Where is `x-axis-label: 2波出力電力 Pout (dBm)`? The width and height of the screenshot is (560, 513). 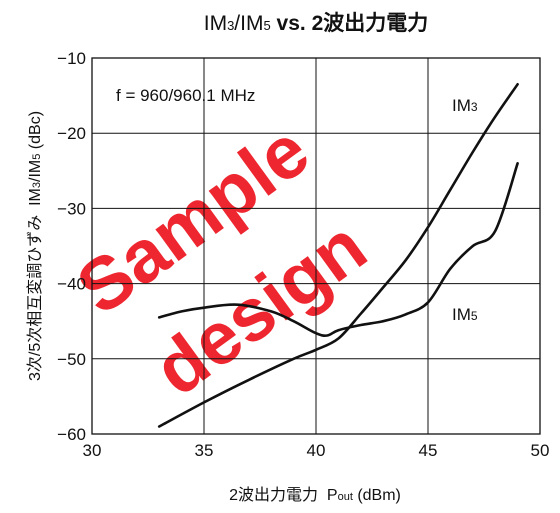 x-axis-label: 2波出力電力 Pout (dBm) is located at coordinates (315, 495).